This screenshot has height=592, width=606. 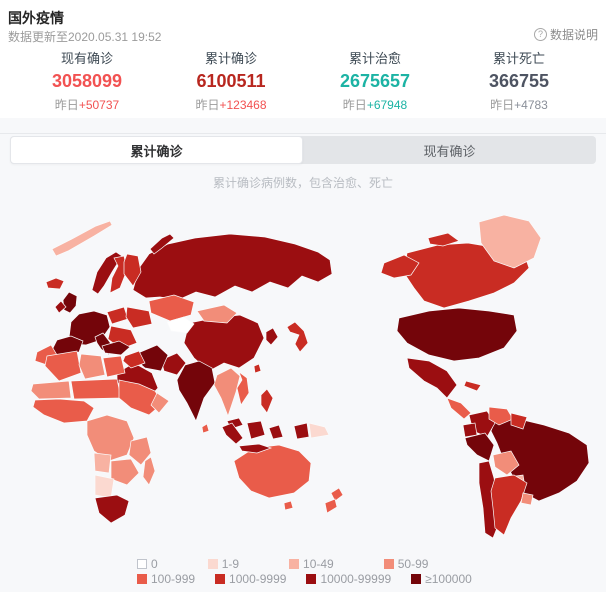 What do you see at coordinates (472, 386) in the screenshot?
I see `region-cuba` at bounding box center [472, 386].